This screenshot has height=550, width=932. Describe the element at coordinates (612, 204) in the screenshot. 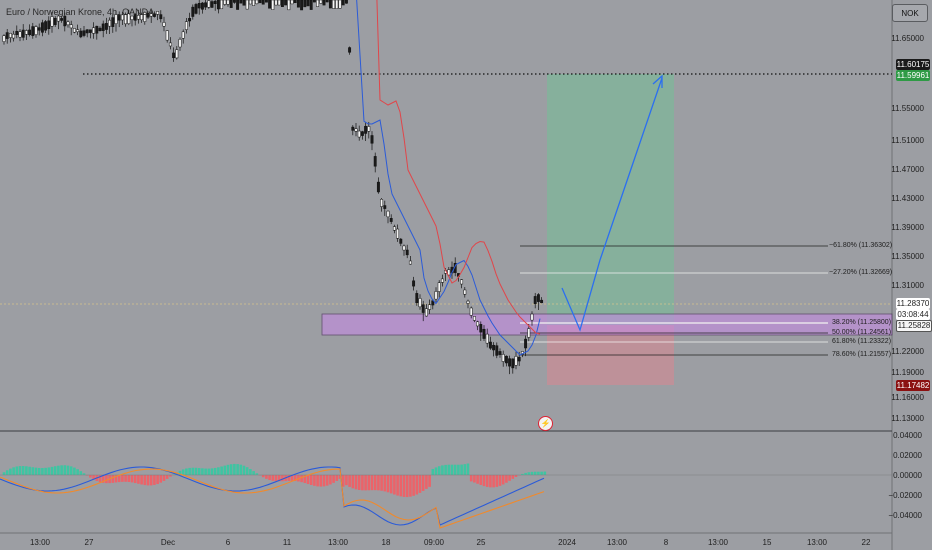

I see `projection-arrow` at that location.